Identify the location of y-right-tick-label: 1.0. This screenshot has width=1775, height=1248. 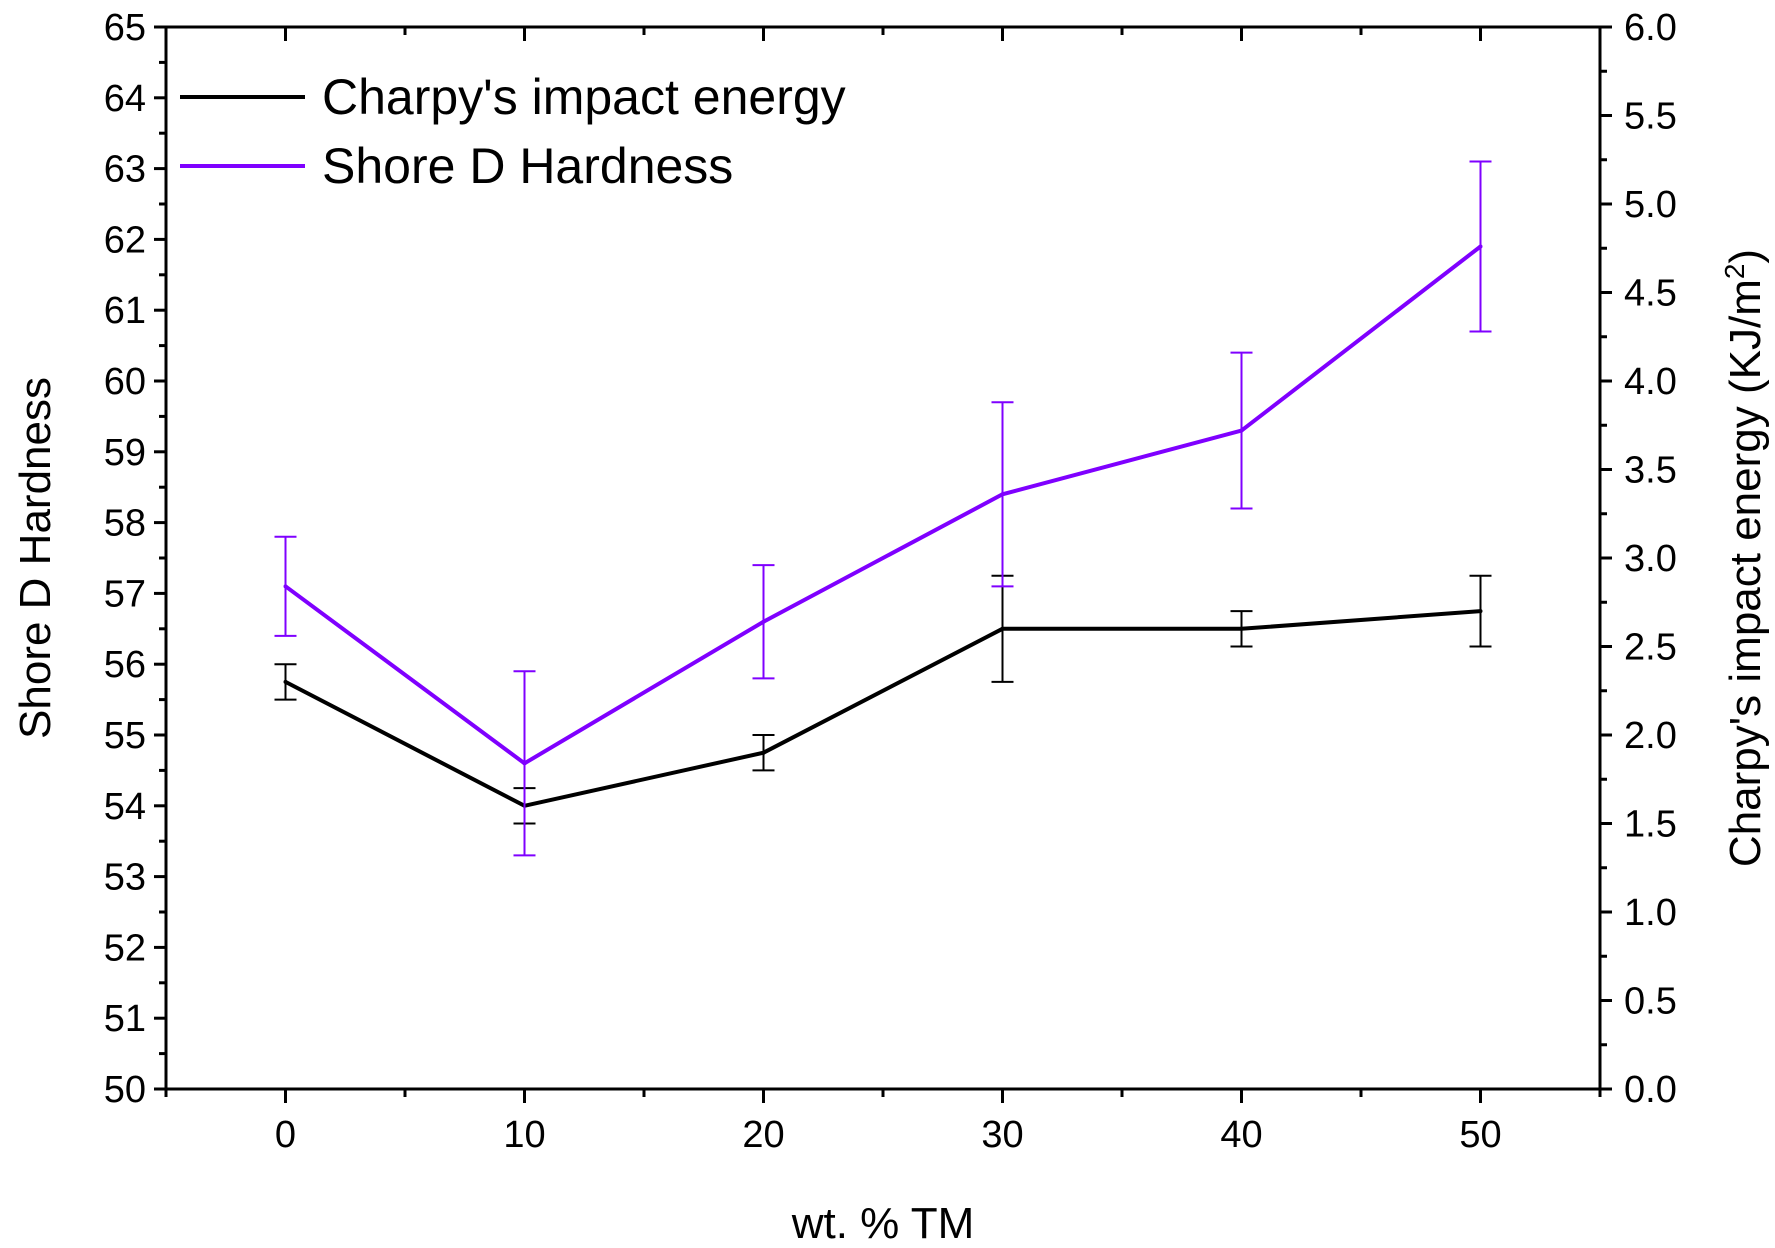
(1650, 913).